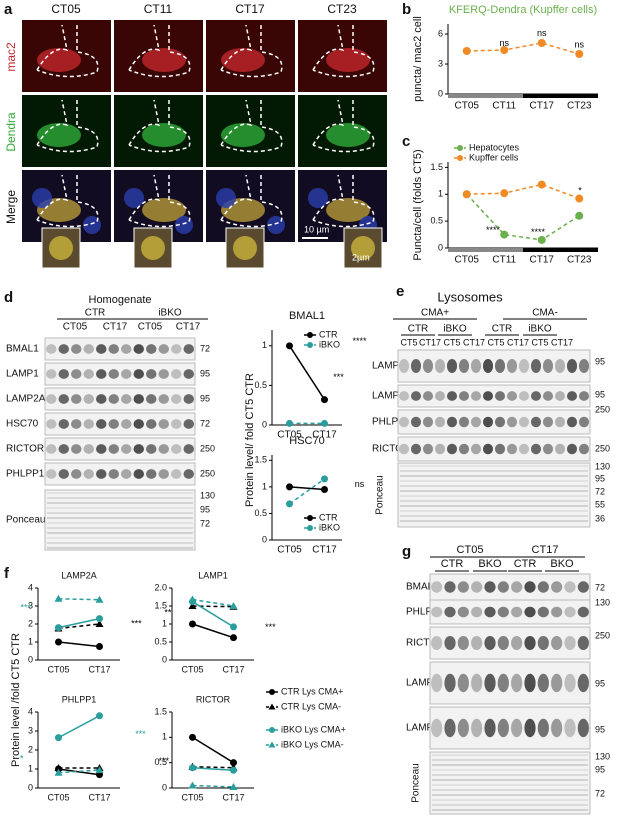 This screenshot has width=622, height=821. Describe the element at coordinates (328, 334) in the screenshot. I see `legend-label: CTR` at that location.